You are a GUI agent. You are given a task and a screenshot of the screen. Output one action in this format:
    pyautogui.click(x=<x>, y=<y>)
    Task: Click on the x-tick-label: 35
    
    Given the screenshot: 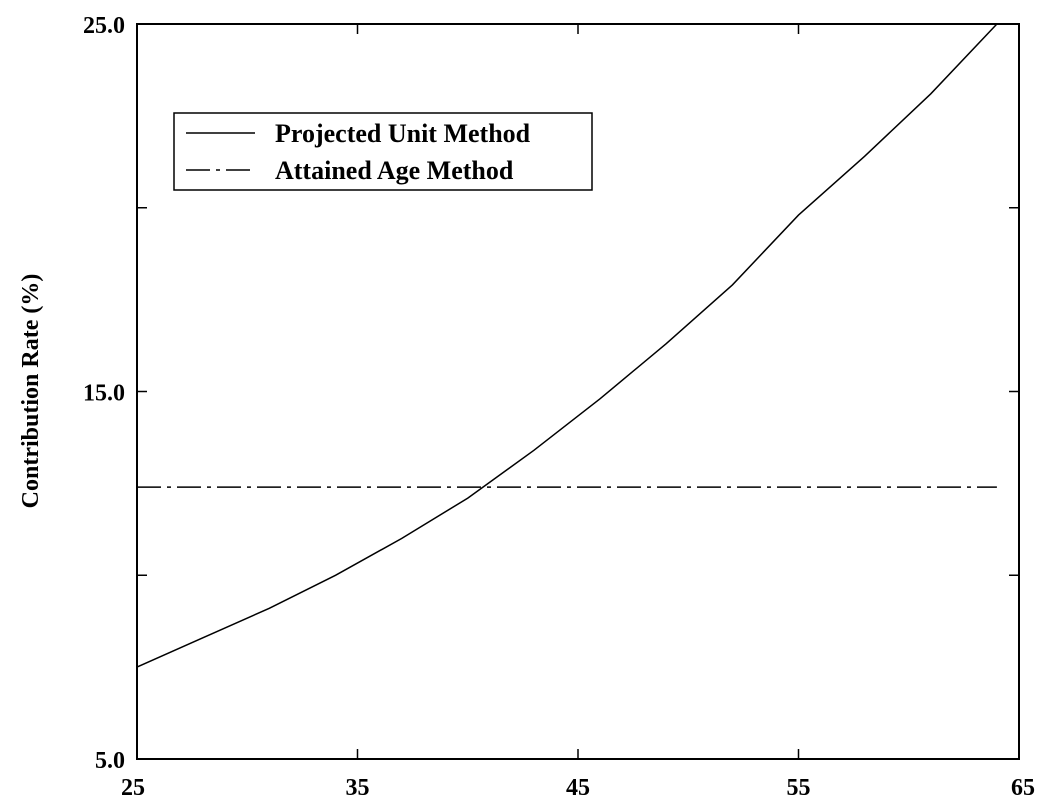 What is the action you would take?
    pyautogui.click(x=358, y=787)
    